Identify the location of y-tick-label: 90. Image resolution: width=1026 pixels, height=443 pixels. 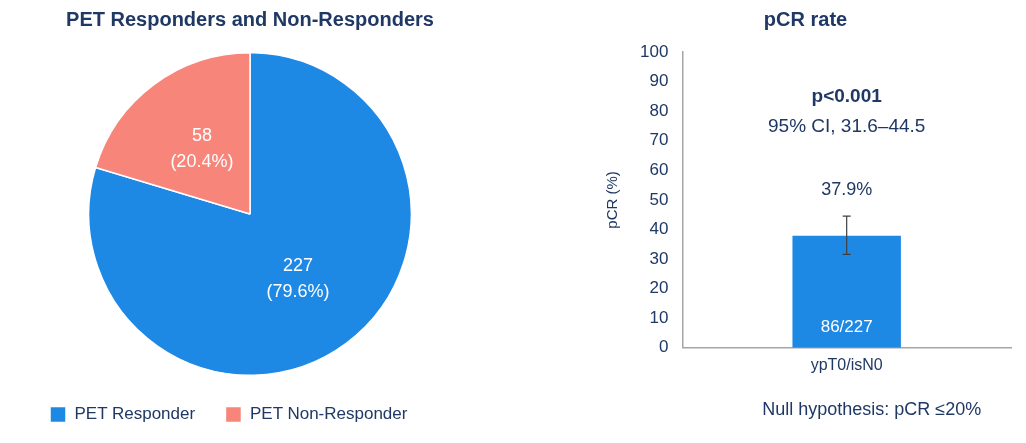
(659, 81).